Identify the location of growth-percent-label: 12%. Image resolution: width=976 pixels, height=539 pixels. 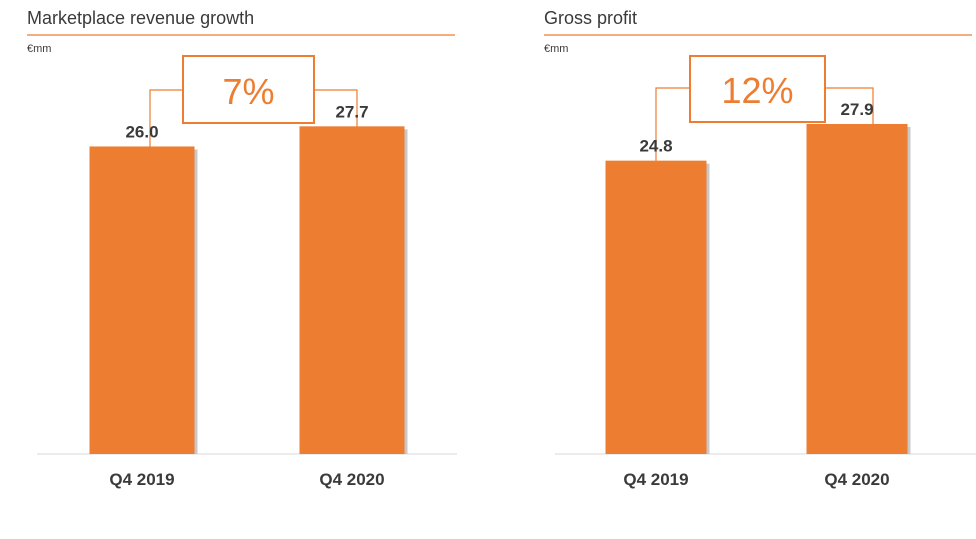
(757, 90).